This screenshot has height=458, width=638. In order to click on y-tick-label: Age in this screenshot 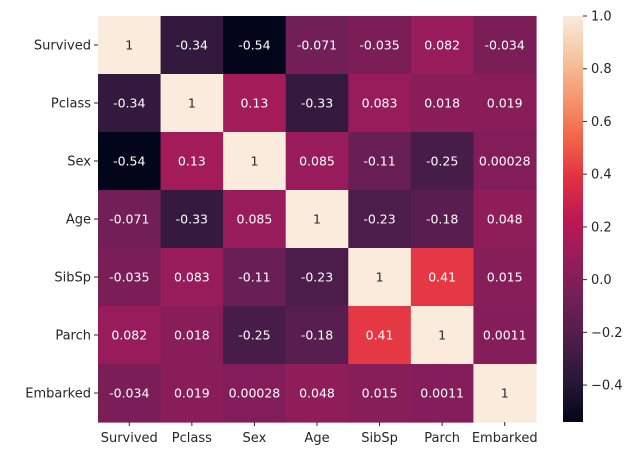, I will do `click(78, 220)`.